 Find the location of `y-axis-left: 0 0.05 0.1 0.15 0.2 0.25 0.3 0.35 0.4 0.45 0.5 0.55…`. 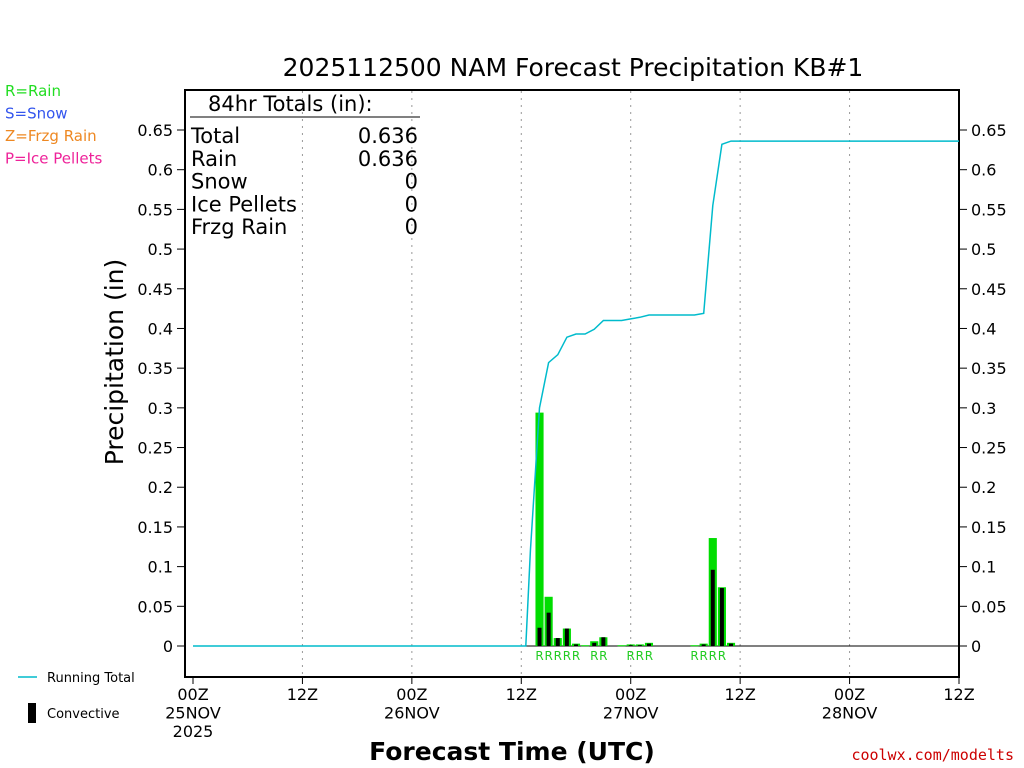

y-axis-left: 0 0.05 0.1 0.15 0.2 0.25 0.3 0.35 0.4 0.45 0.5 0.55… is located at coordinates (161, 388).